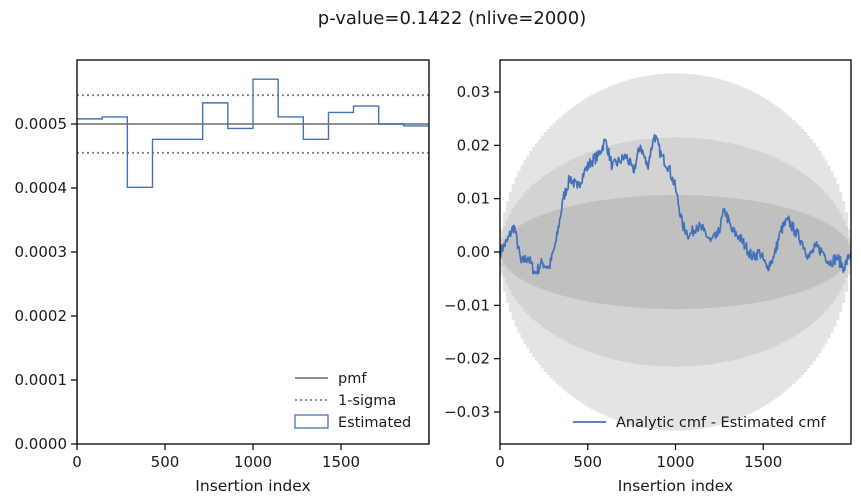  I want to click on y-tick-label: −0.01, so click(467, 305).